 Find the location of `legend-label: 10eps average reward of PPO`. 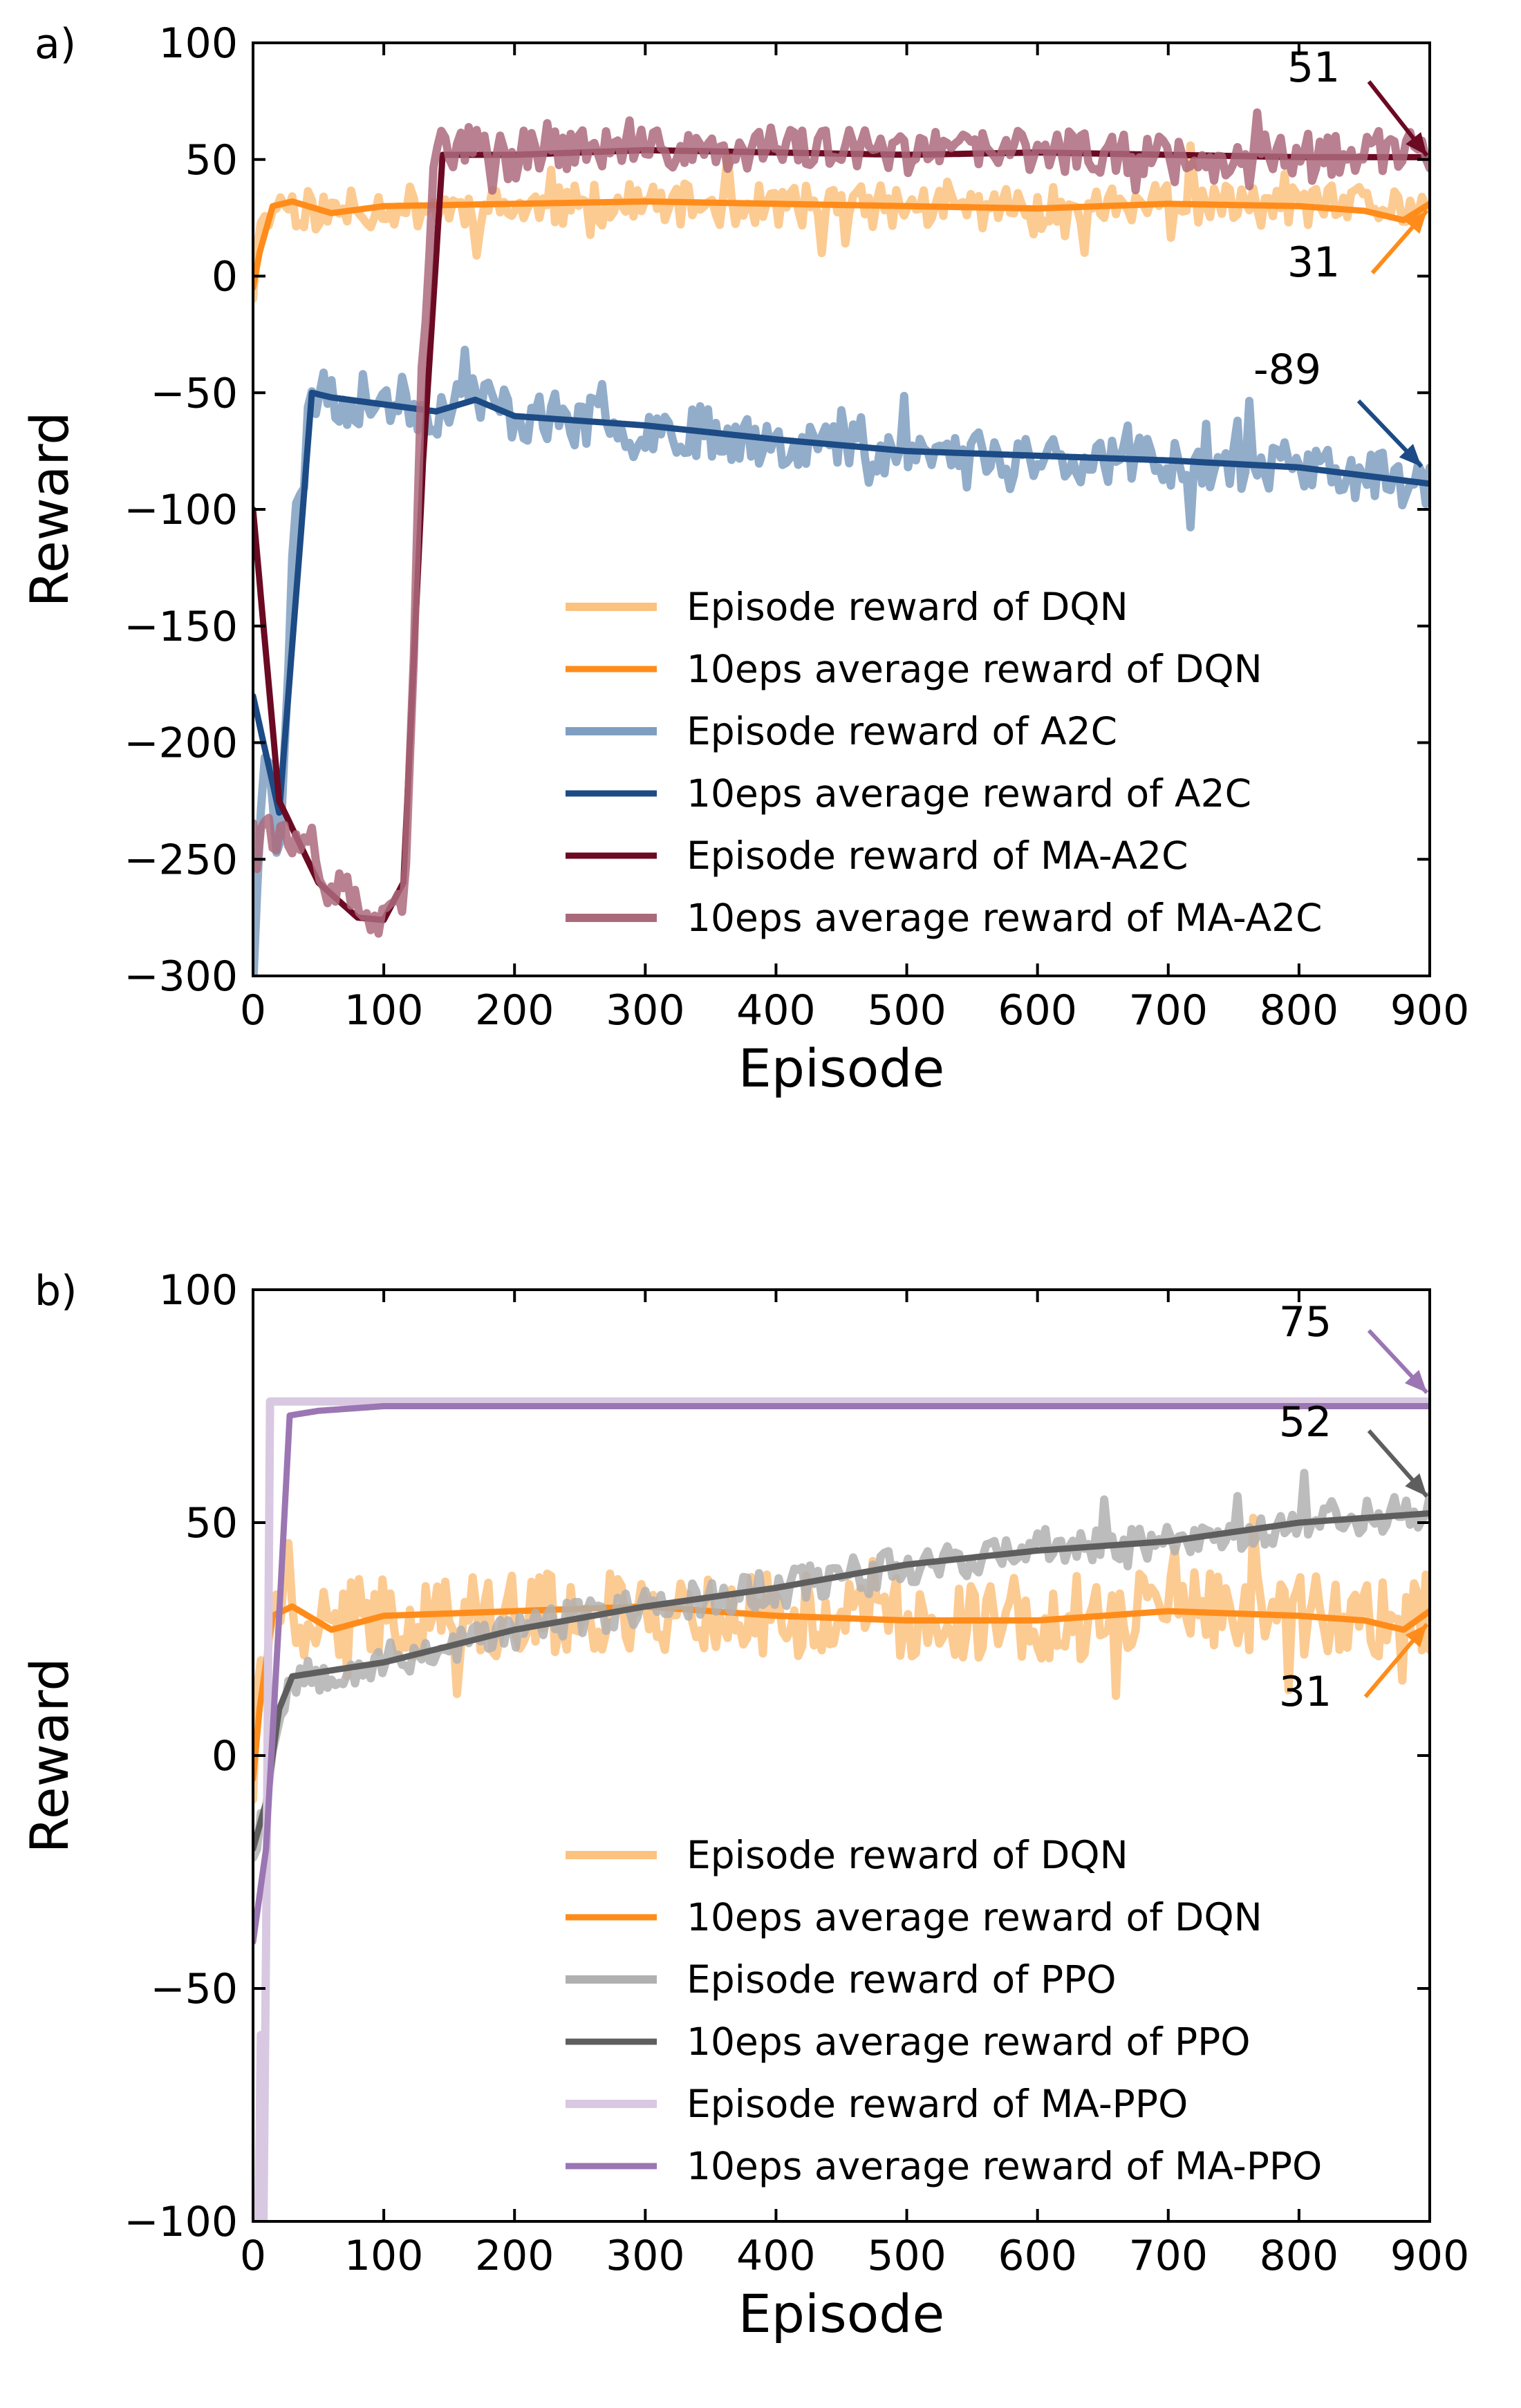

legend-label: 10eps average reward of PPO is located at coordinates (969, 2042).